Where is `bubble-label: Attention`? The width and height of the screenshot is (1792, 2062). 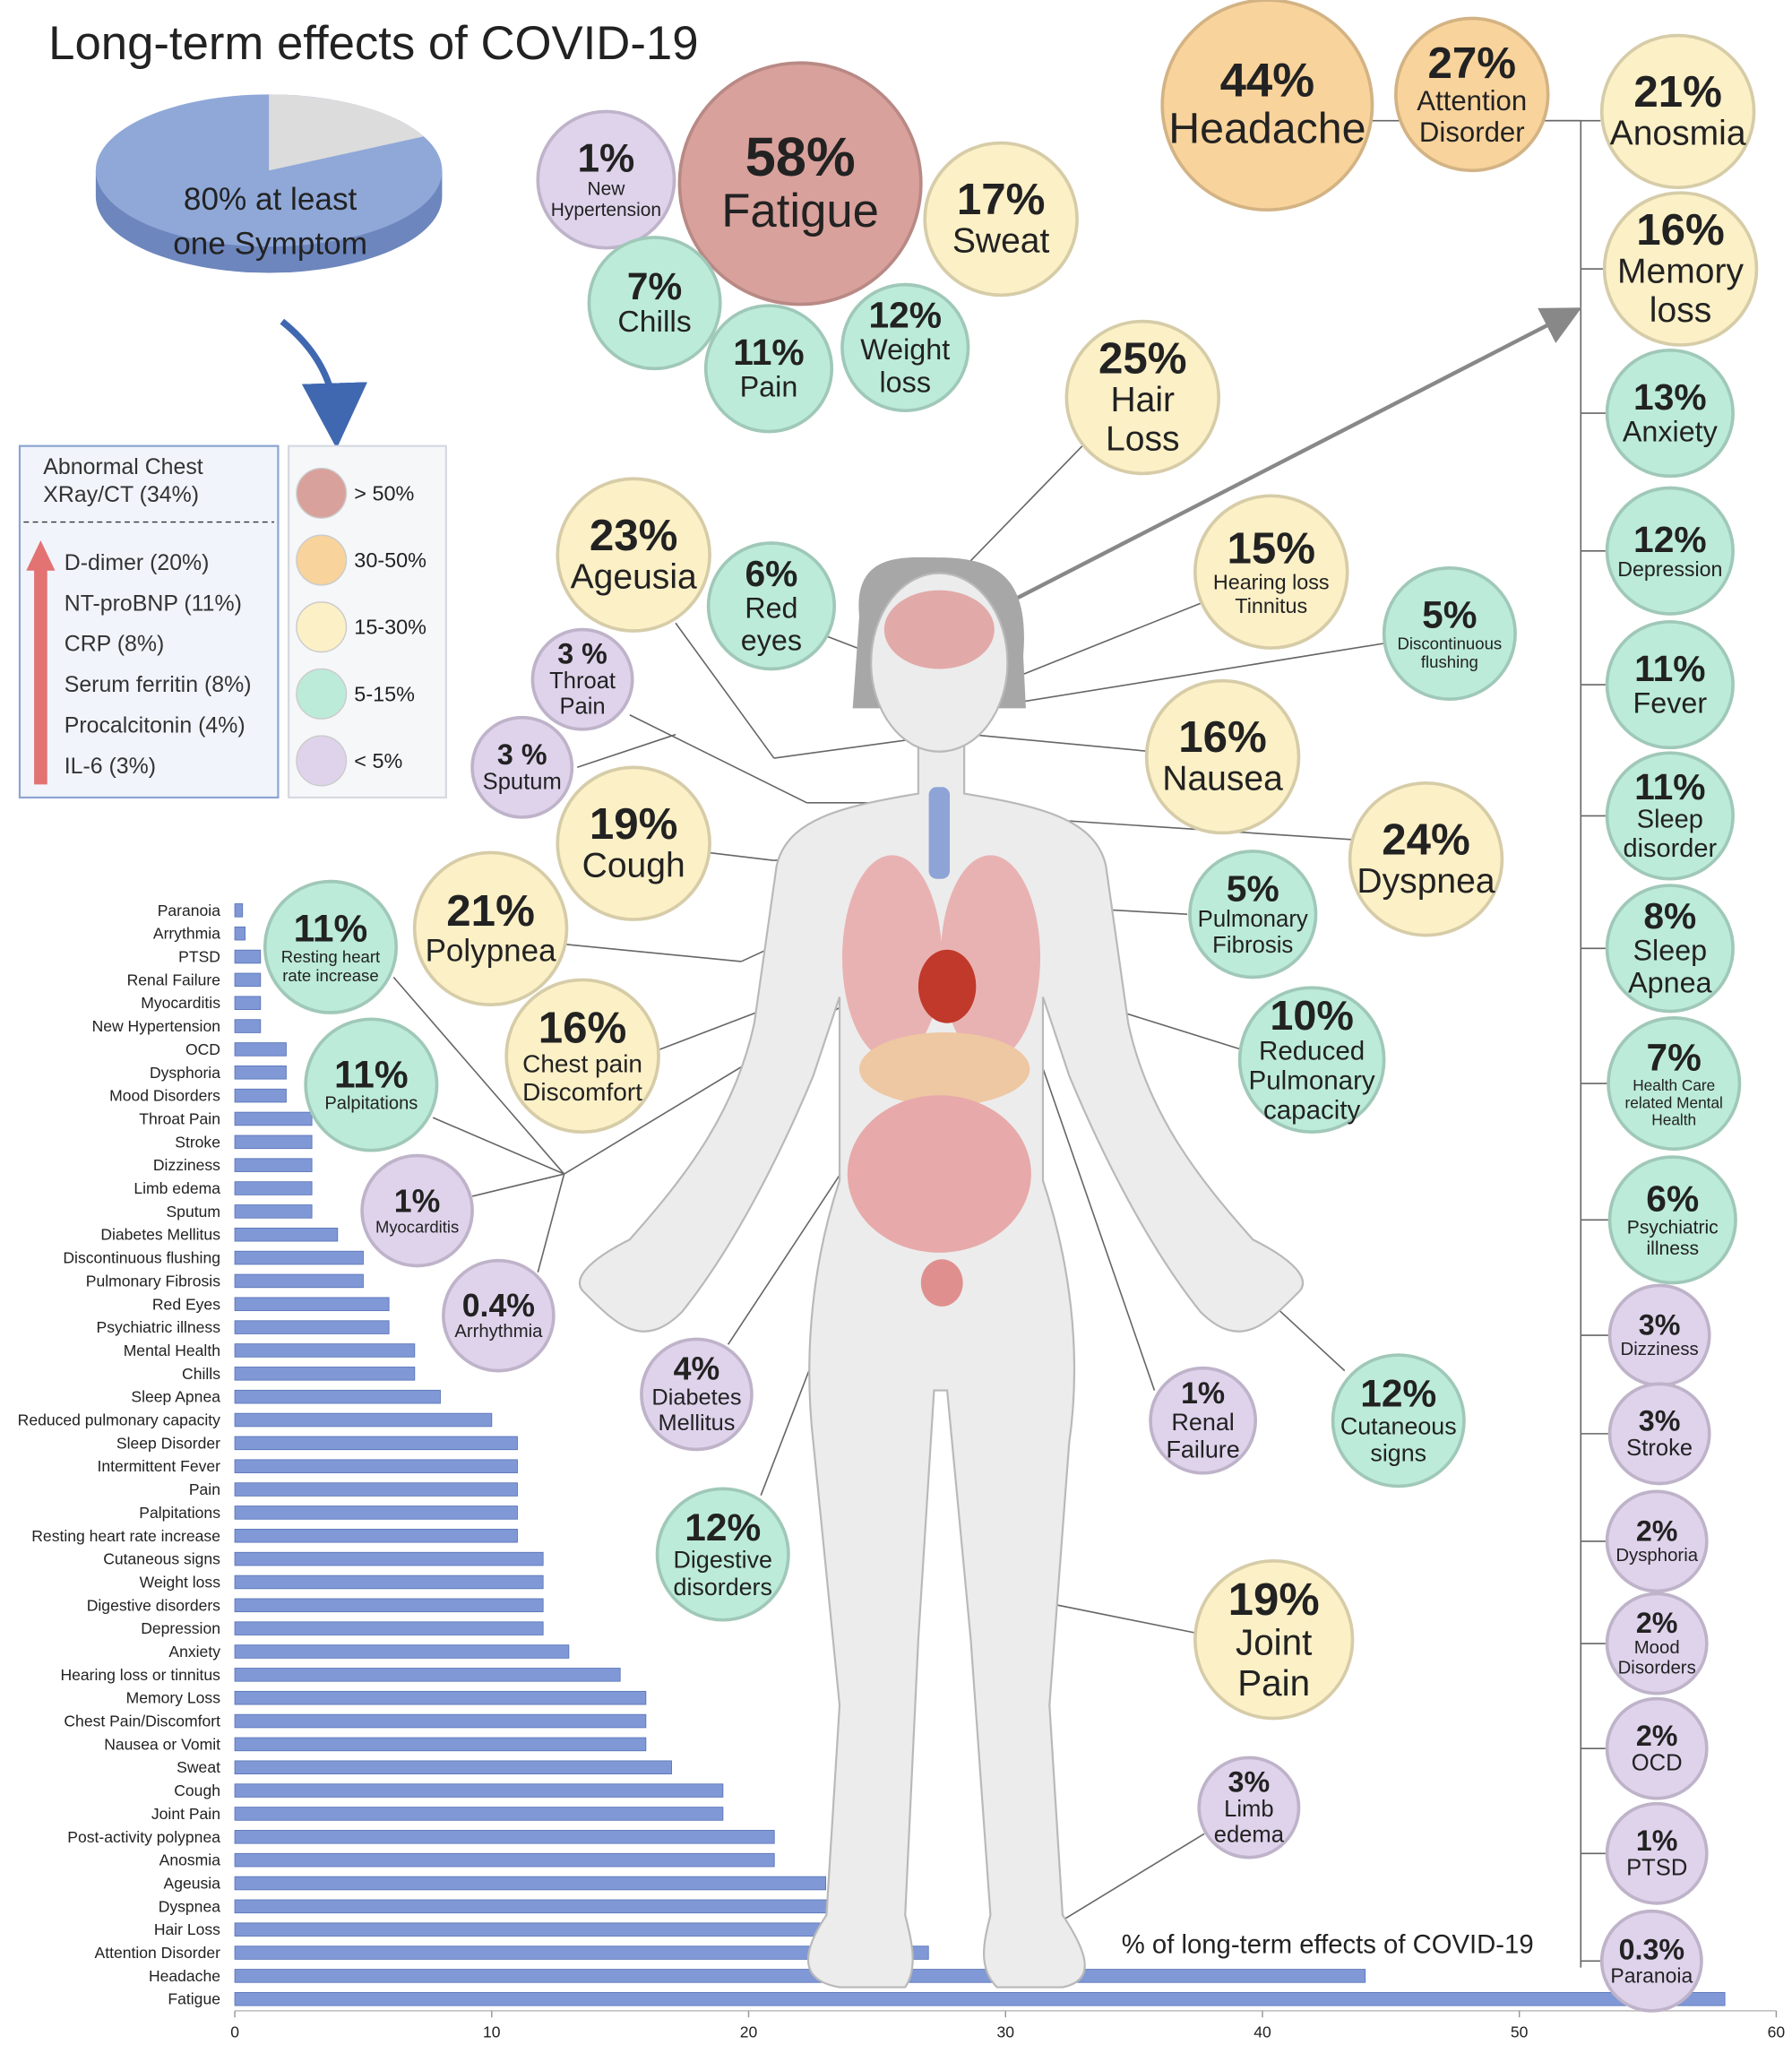 bubble-label: Attention is located at coordinates (1472, 100).